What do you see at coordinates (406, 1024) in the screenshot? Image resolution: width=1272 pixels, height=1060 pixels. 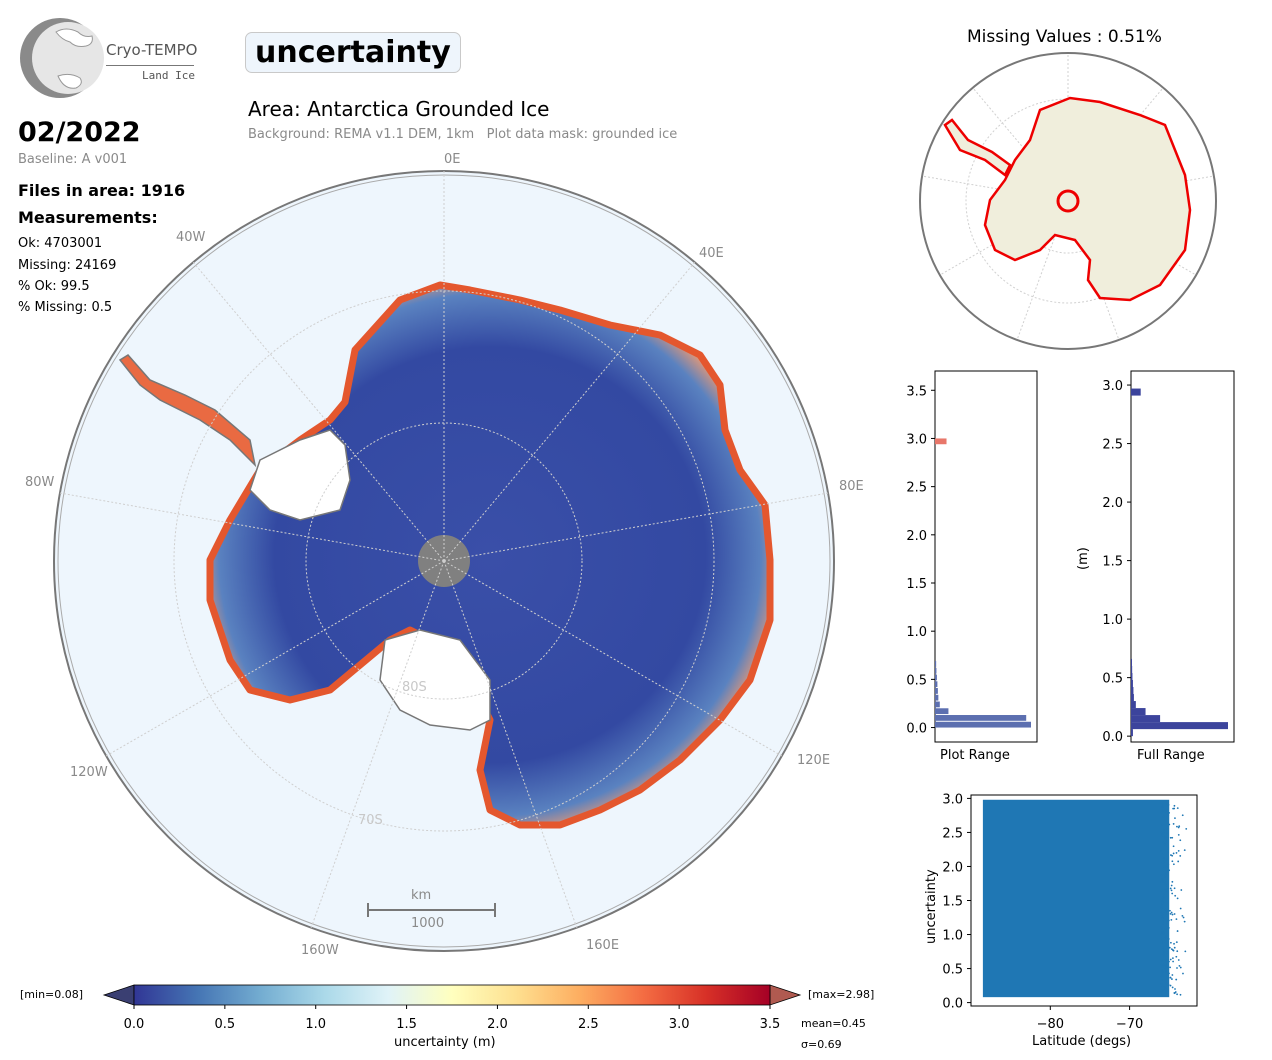 I see `colorbar-tick-label: 1.5` at bounding box center [406, 1024].